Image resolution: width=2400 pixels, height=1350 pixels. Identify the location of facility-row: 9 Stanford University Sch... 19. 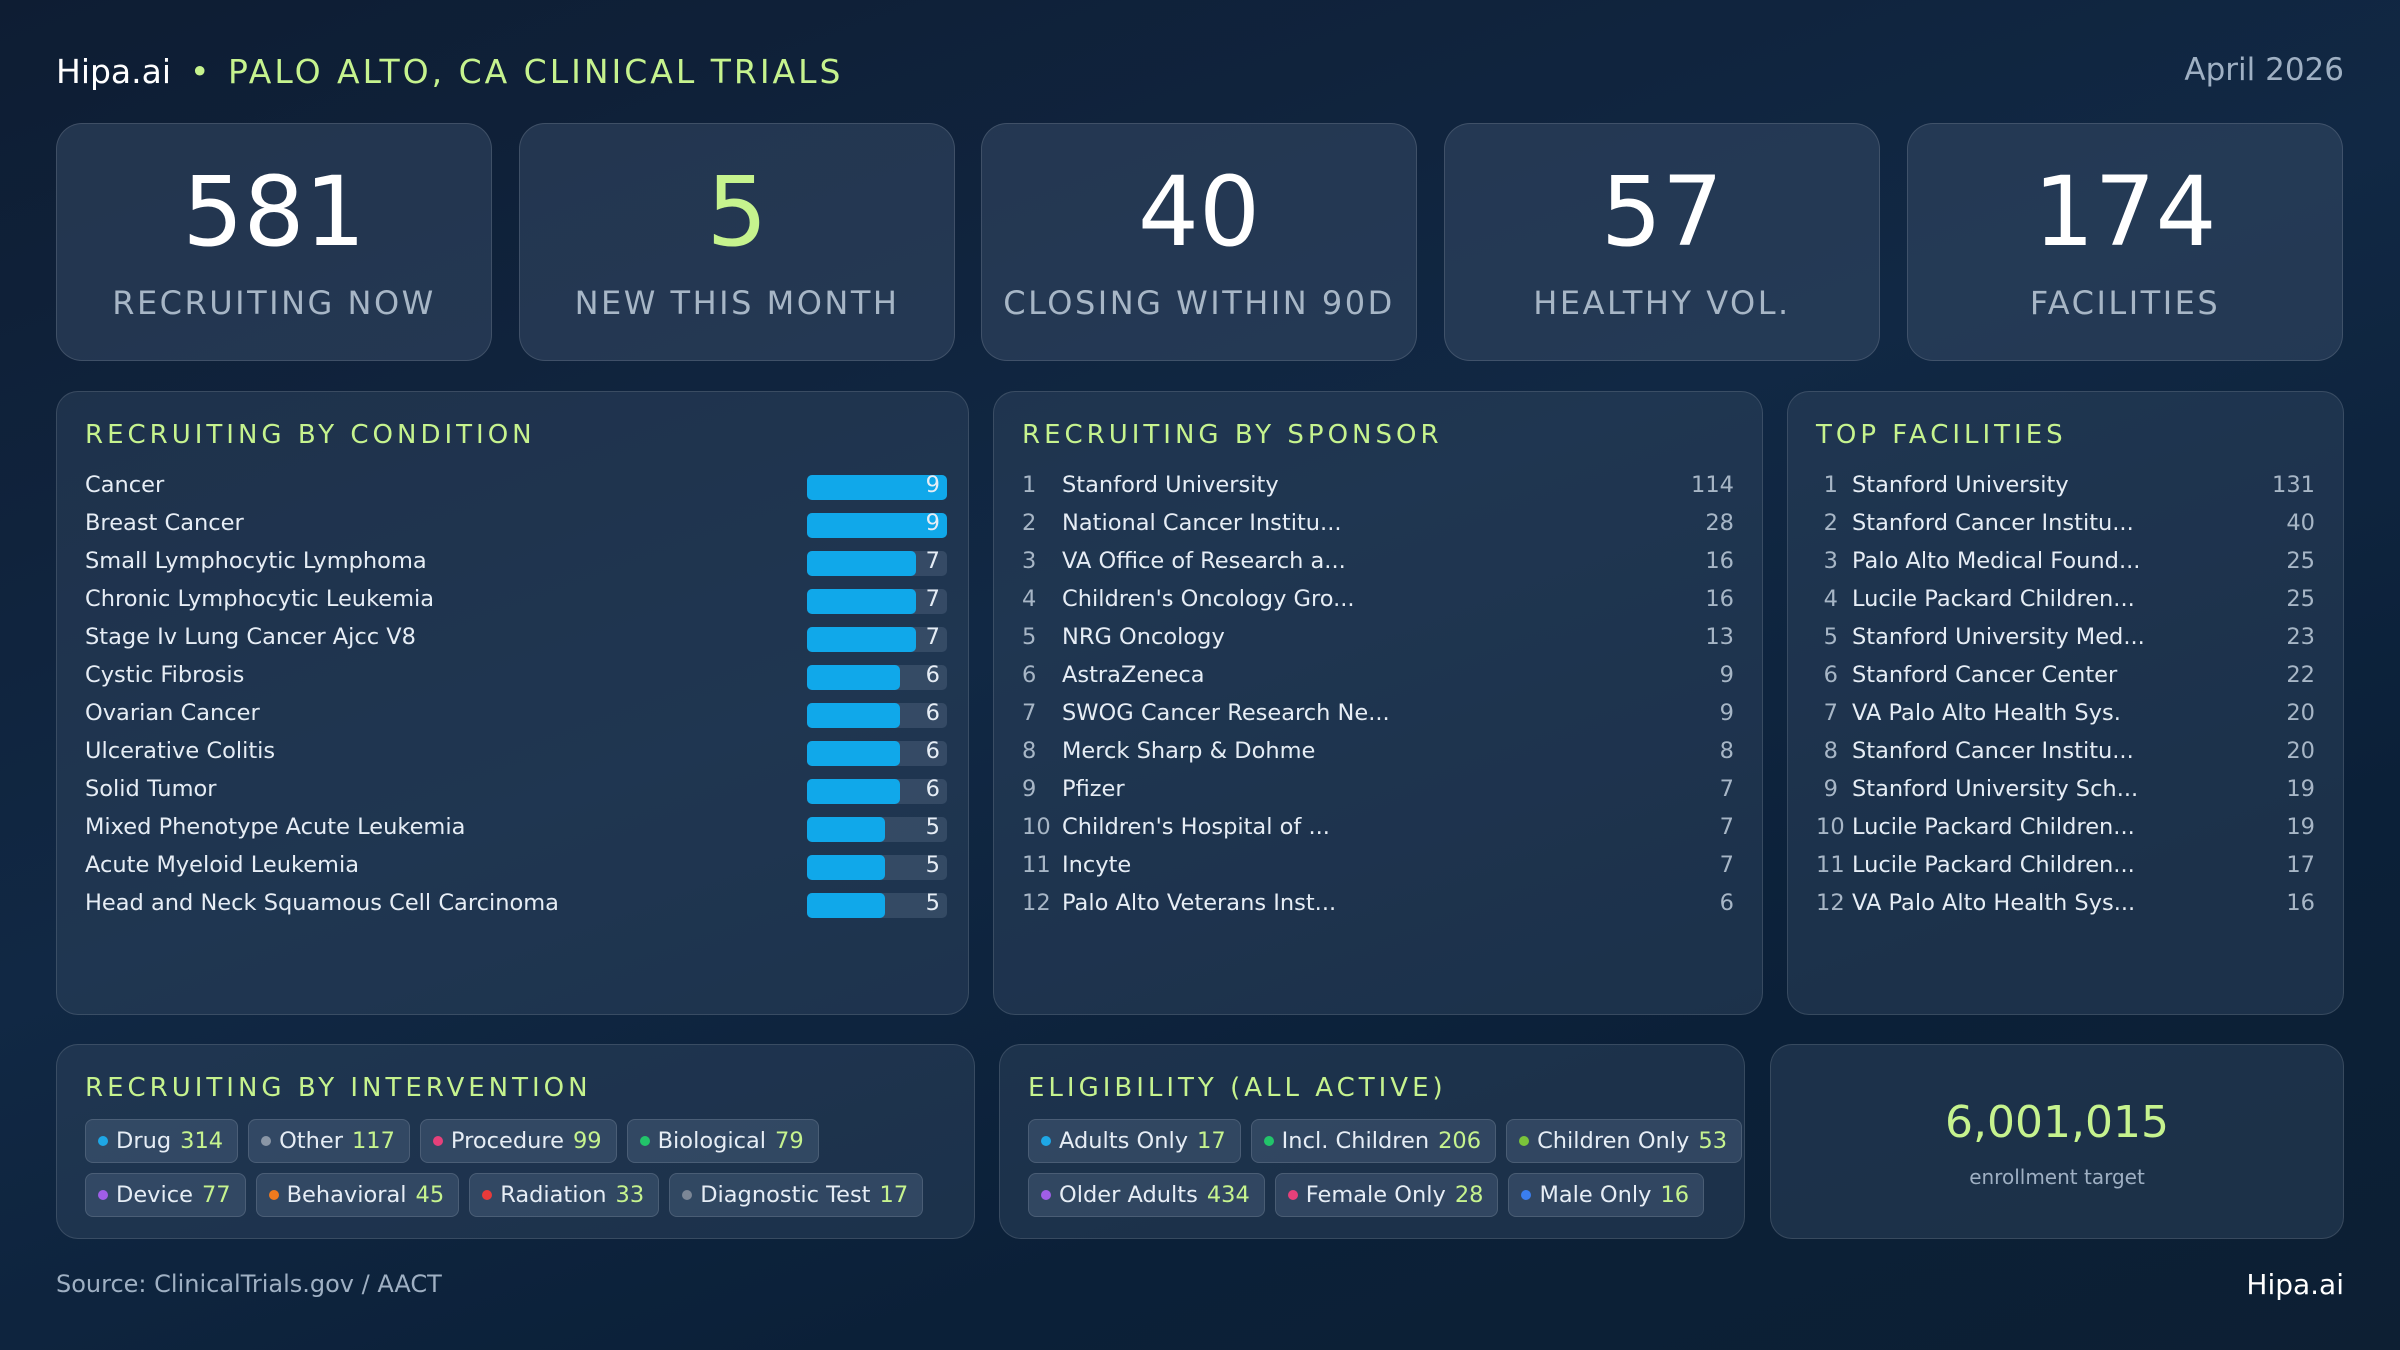
(2065, 789).